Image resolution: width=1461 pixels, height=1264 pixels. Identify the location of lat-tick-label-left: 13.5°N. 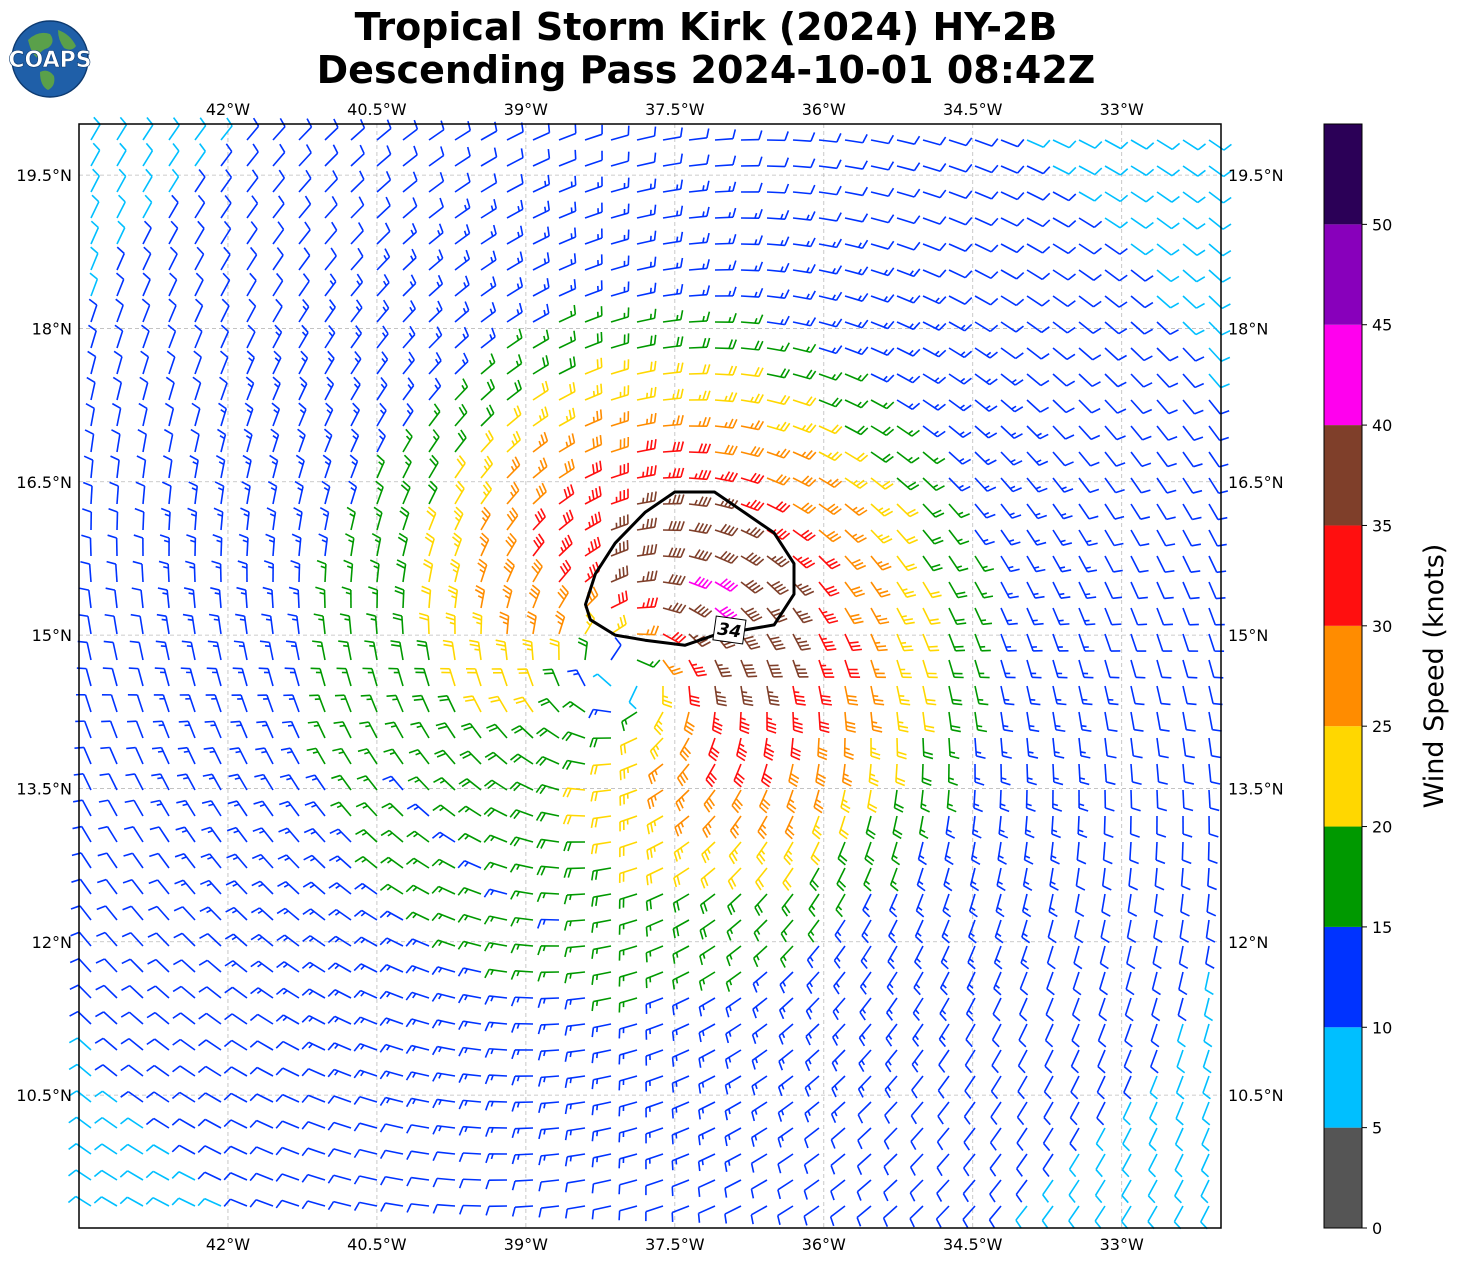
(44, 788).